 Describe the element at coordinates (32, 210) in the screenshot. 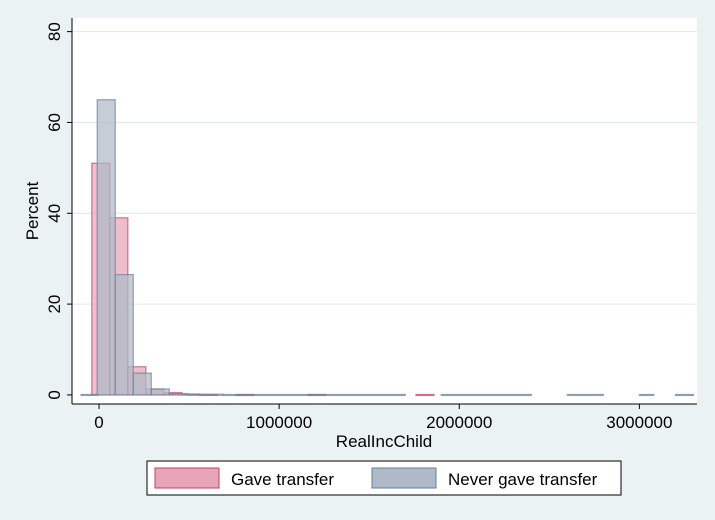

I see `y-axis-title: Percent` at that location.